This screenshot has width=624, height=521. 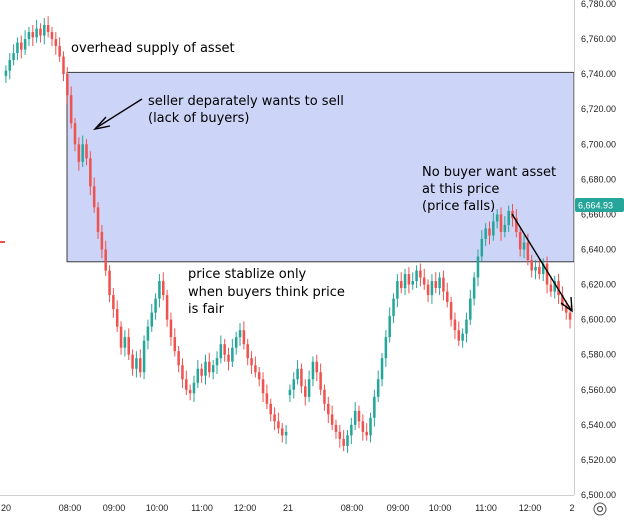 What do you see at coordinates (102, 123) in the screenshot?
I see `seller-arrow-head` at bounding box center [102, 123].